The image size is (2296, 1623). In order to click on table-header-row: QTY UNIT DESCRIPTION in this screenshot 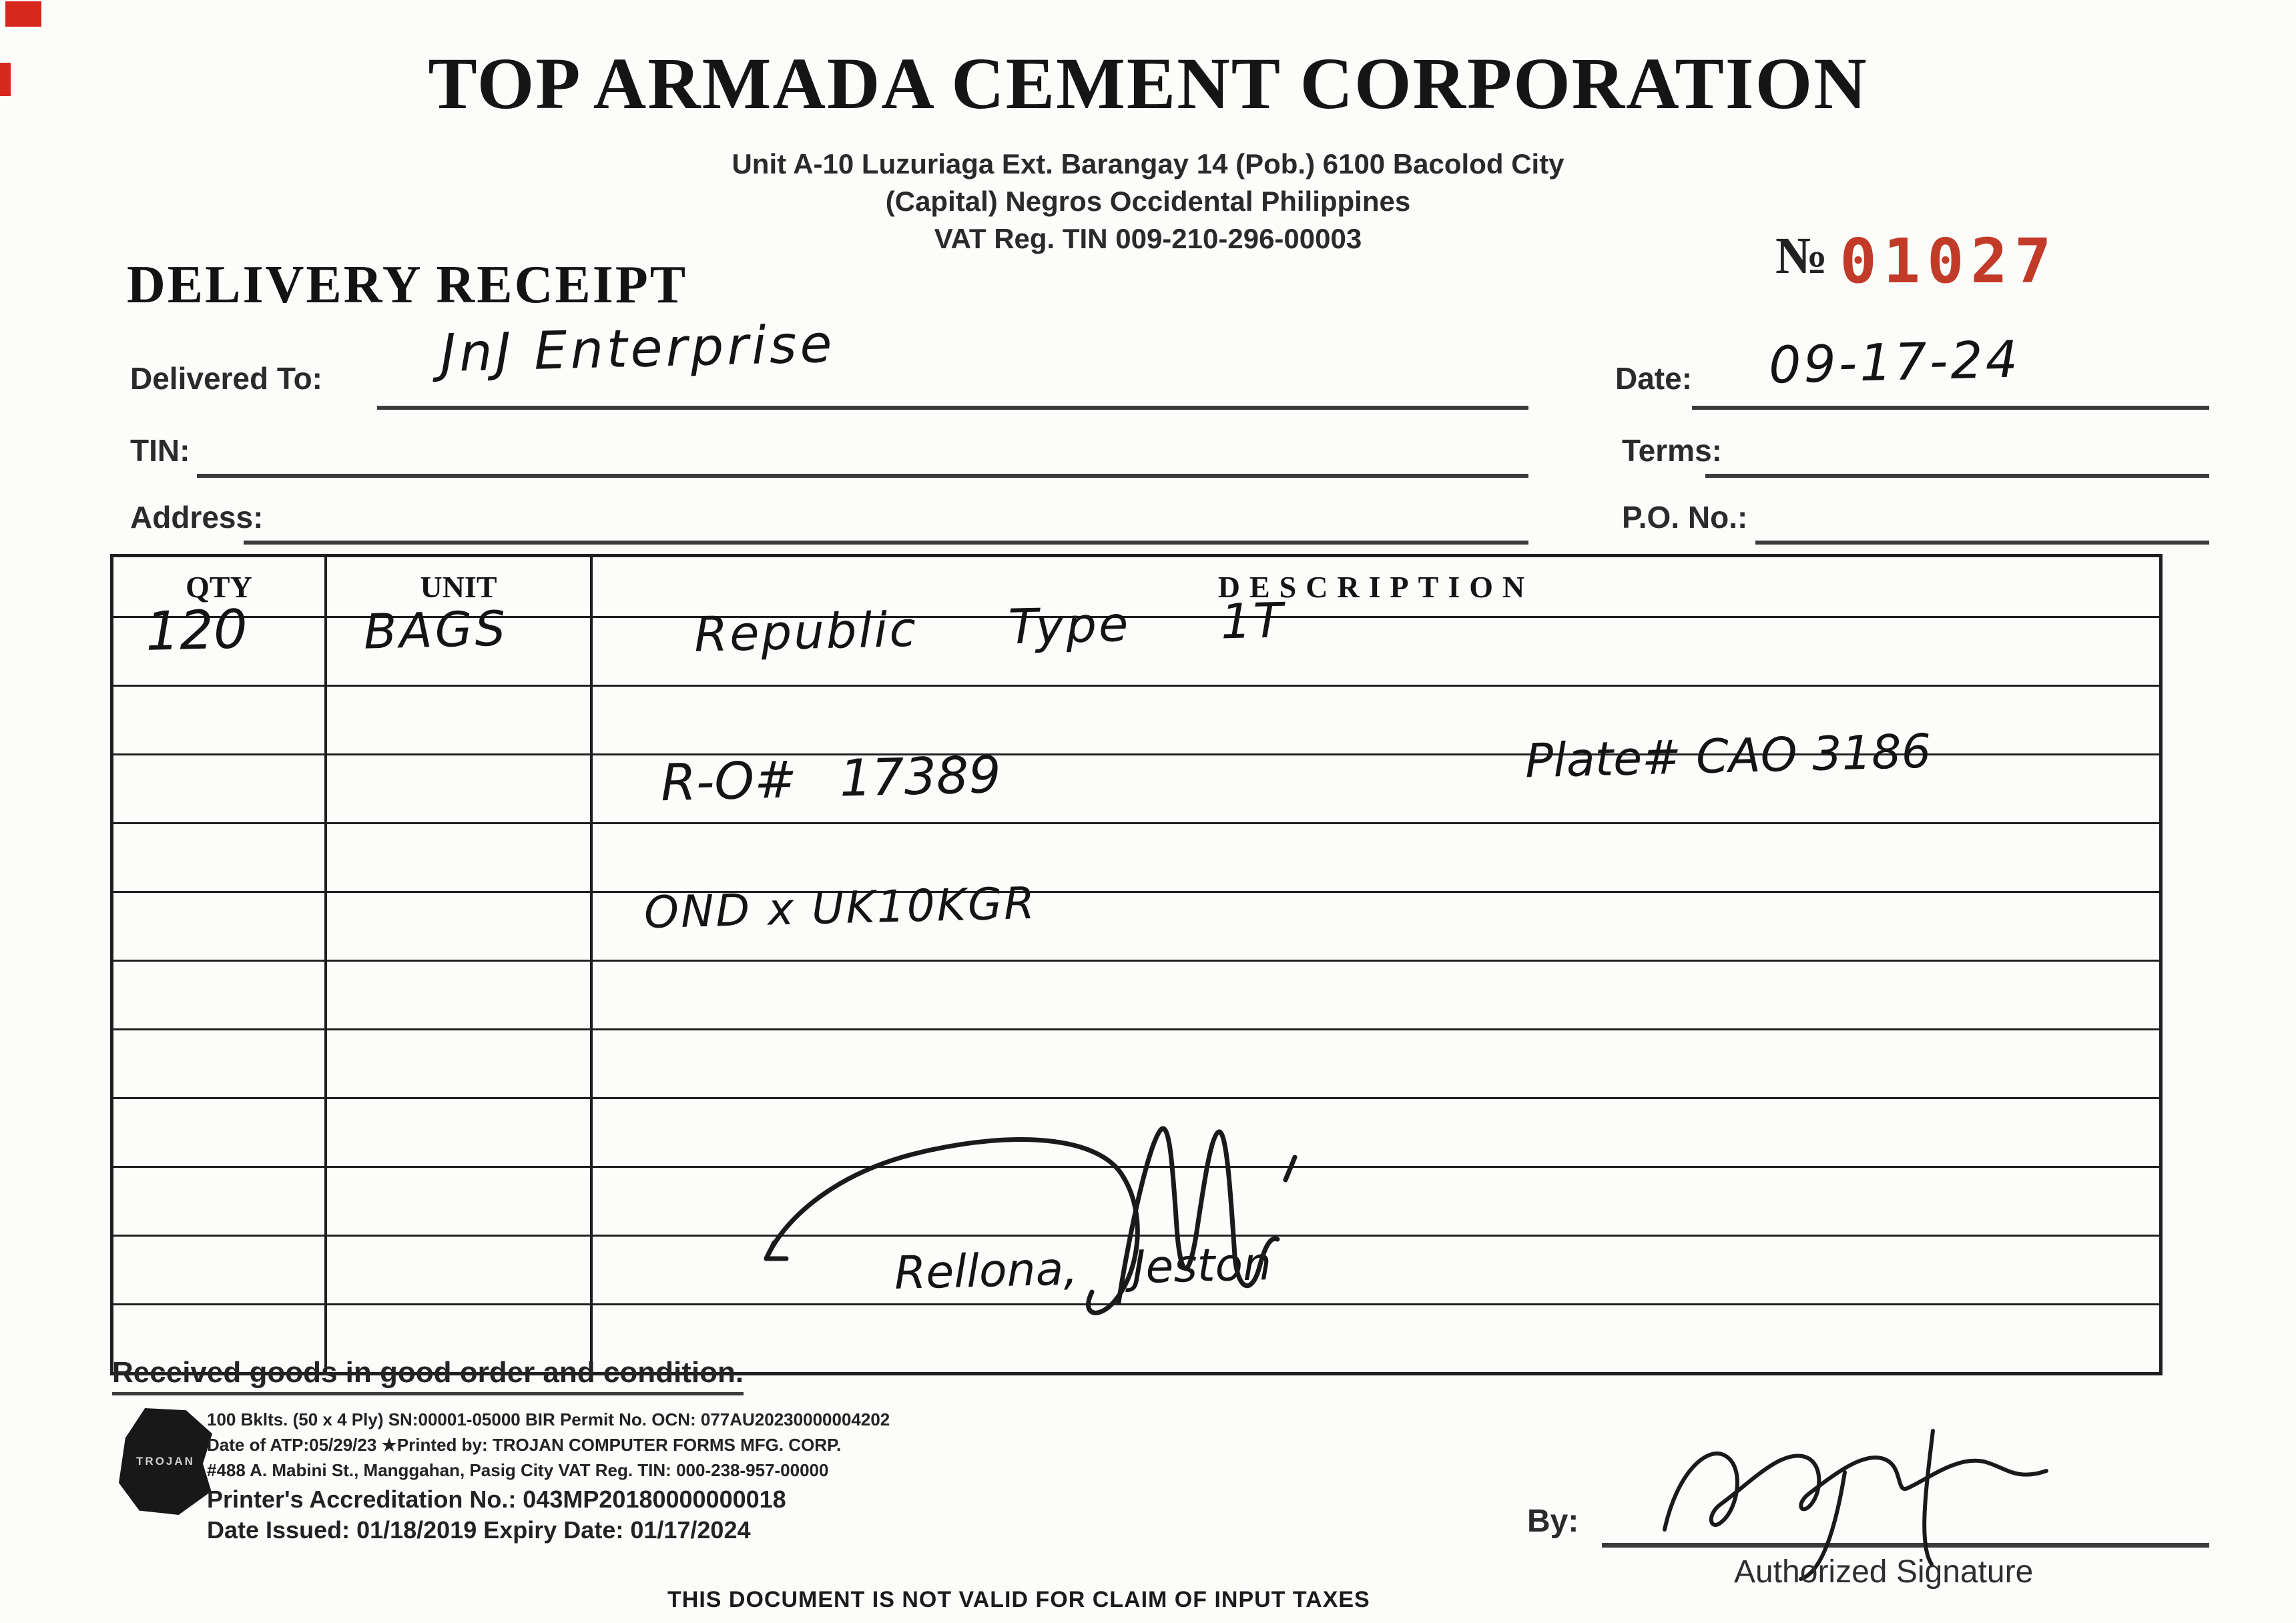, I will do `click(1136, 586)`.